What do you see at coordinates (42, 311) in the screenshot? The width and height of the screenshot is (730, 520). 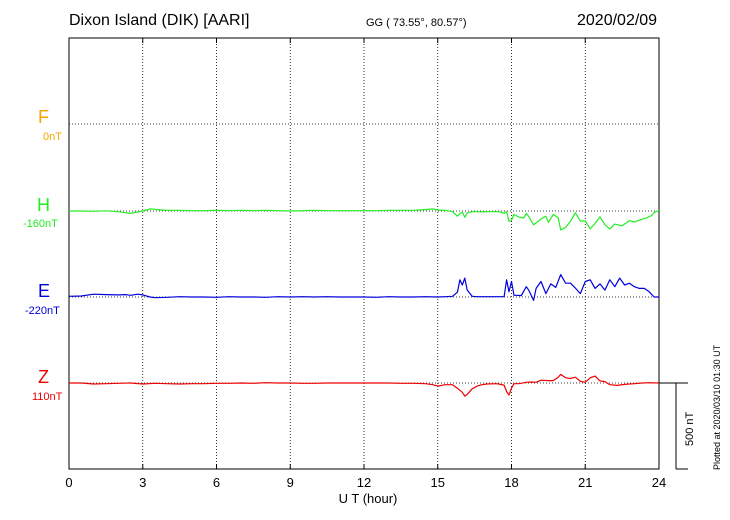 I see `component-offset-e: -220nT` at bounding box center [42, 311].